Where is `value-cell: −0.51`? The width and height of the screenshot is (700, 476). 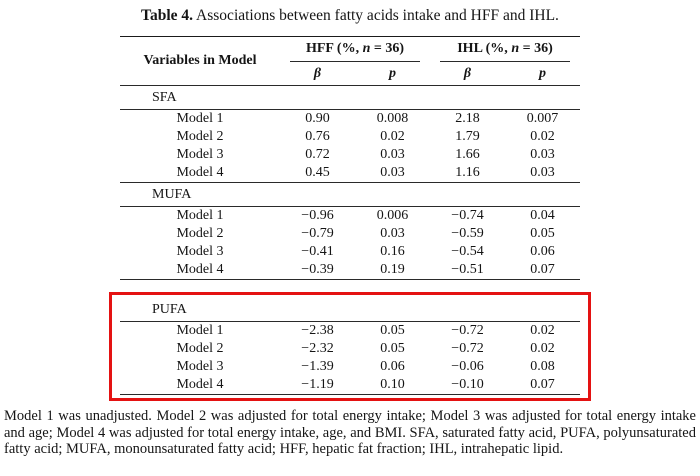 value-cell: −0.51 is located at coordinates (467, 269).